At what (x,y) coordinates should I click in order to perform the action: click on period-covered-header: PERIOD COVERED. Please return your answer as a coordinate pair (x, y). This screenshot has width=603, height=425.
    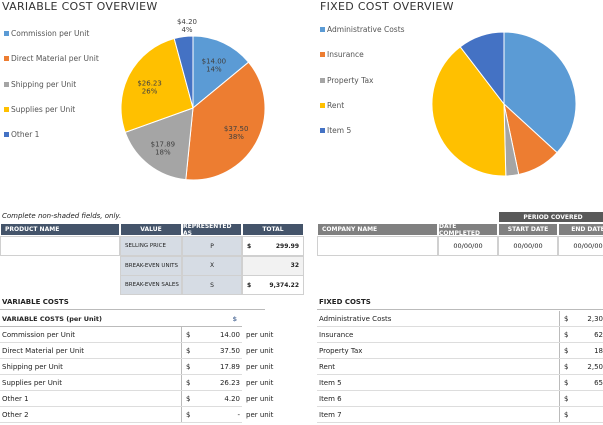
    Looking at the image, I should click on (550, 217).